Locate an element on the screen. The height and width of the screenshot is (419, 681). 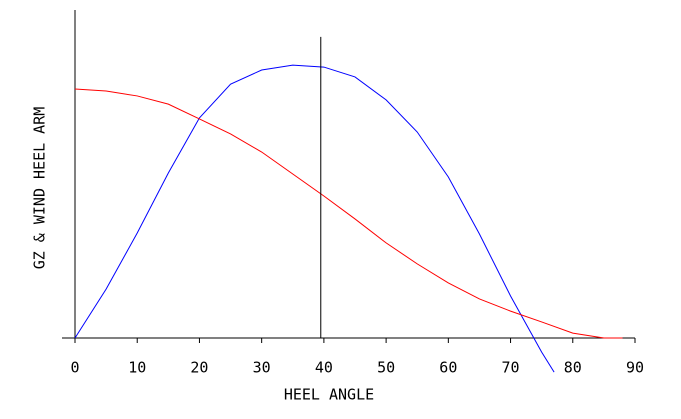
x-tick-label: 20 is located at coordinates (199, 368).